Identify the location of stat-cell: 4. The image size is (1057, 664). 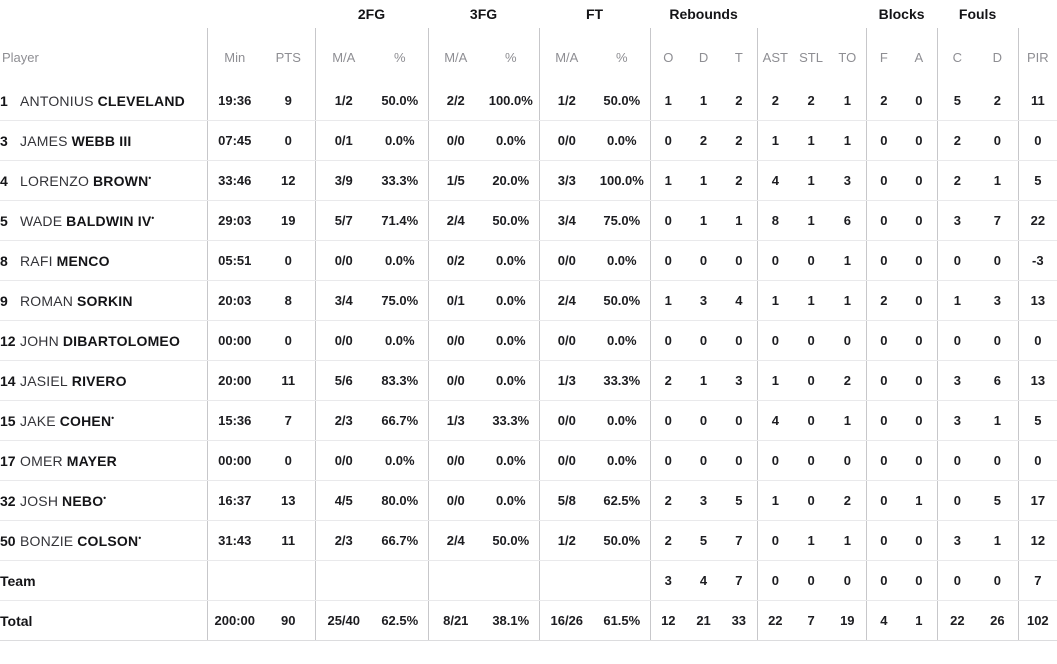
(704, 580).